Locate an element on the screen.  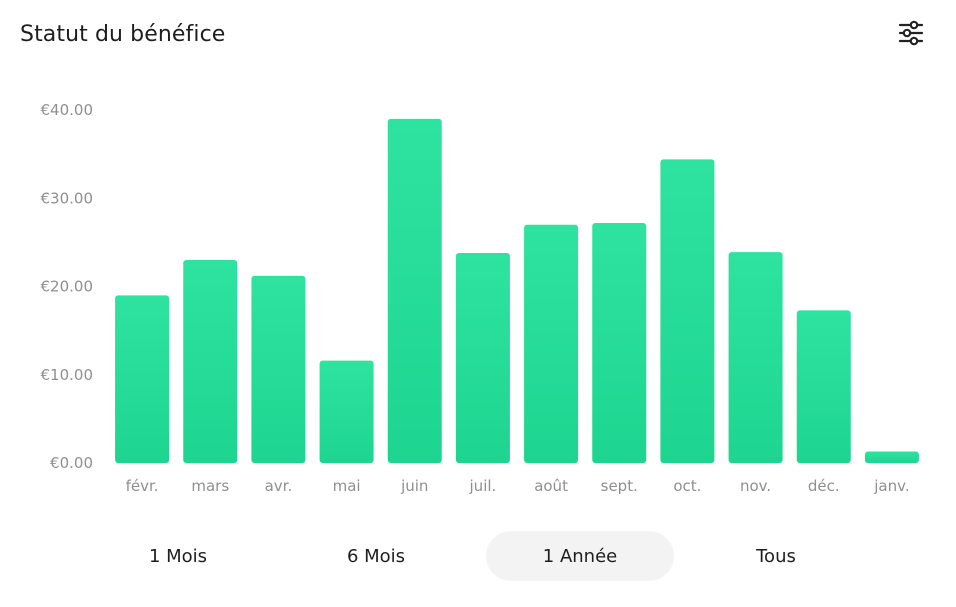
bar-juil. is located at coordinates (482, 357).